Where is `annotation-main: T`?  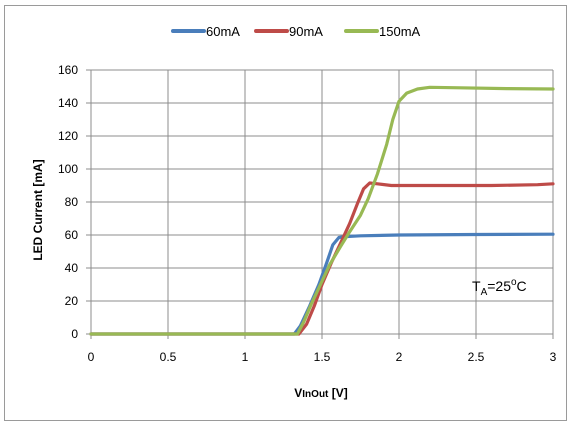
annotation-main: T is located at coordinates (476, 286).